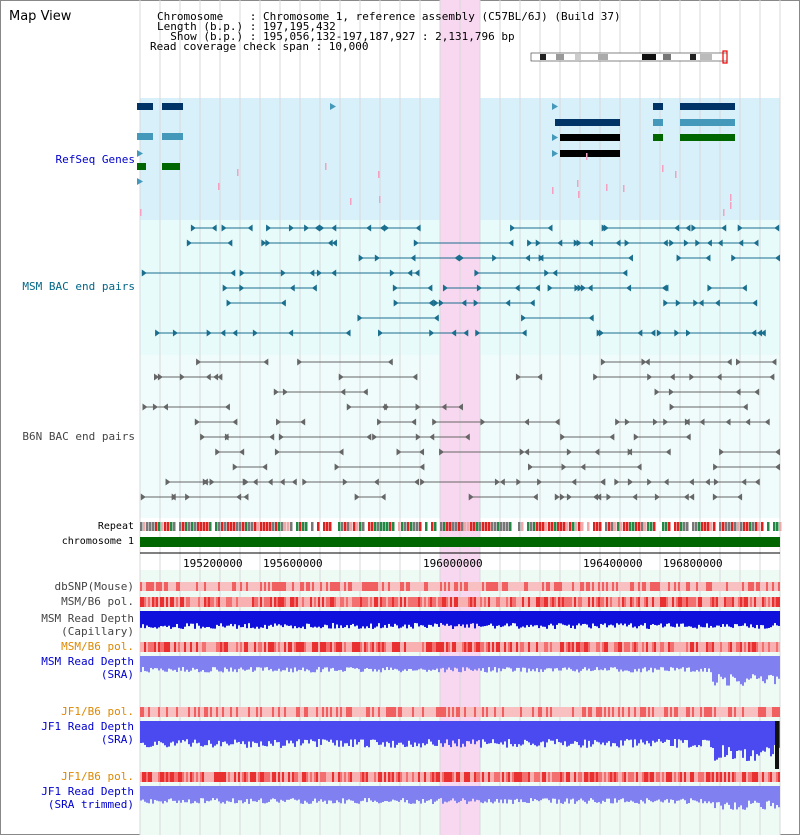 The width and height of the screenshot is (800, 835). Describe the element at coordinates (97, 776) in the screenshot. I see `track-label-jf1-pol-2: JF1/B6 pol.` at that location.